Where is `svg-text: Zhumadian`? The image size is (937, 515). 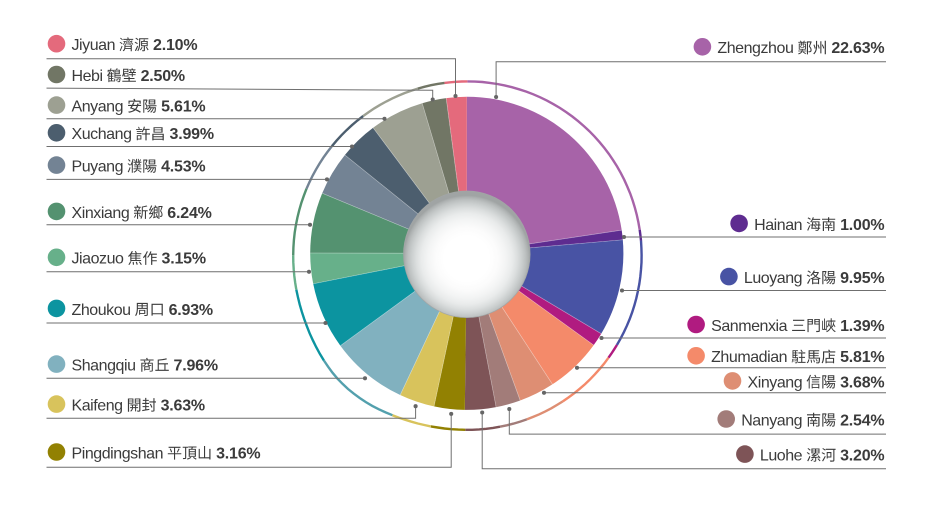 svg-text: Zhumadian is located at coordinates (749, 357).